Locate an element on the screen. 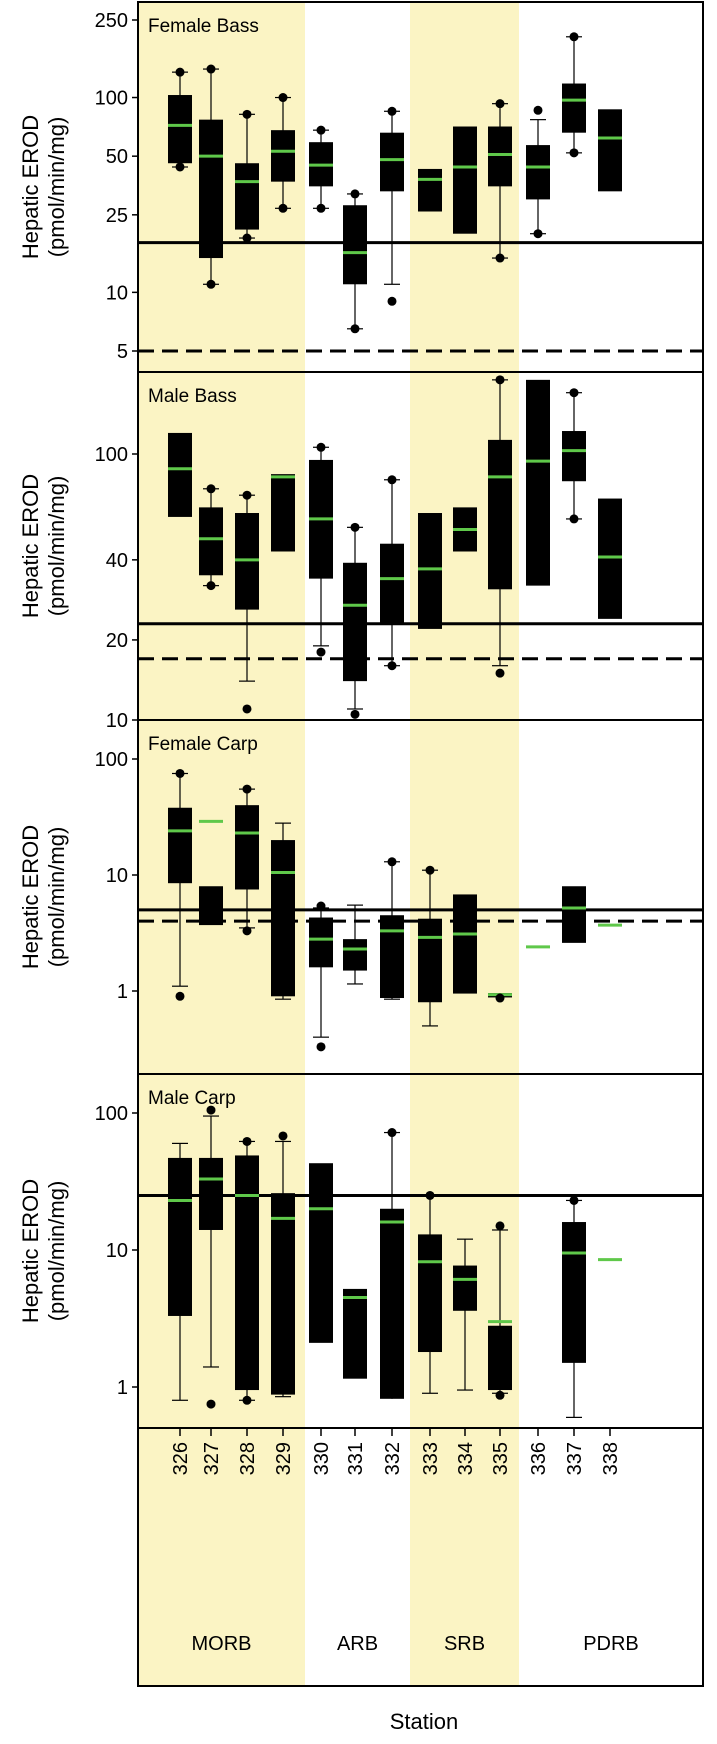 This screenshot has width=717, height=1744. y-tick-label: 1 is located at coordinates (122, 1388).